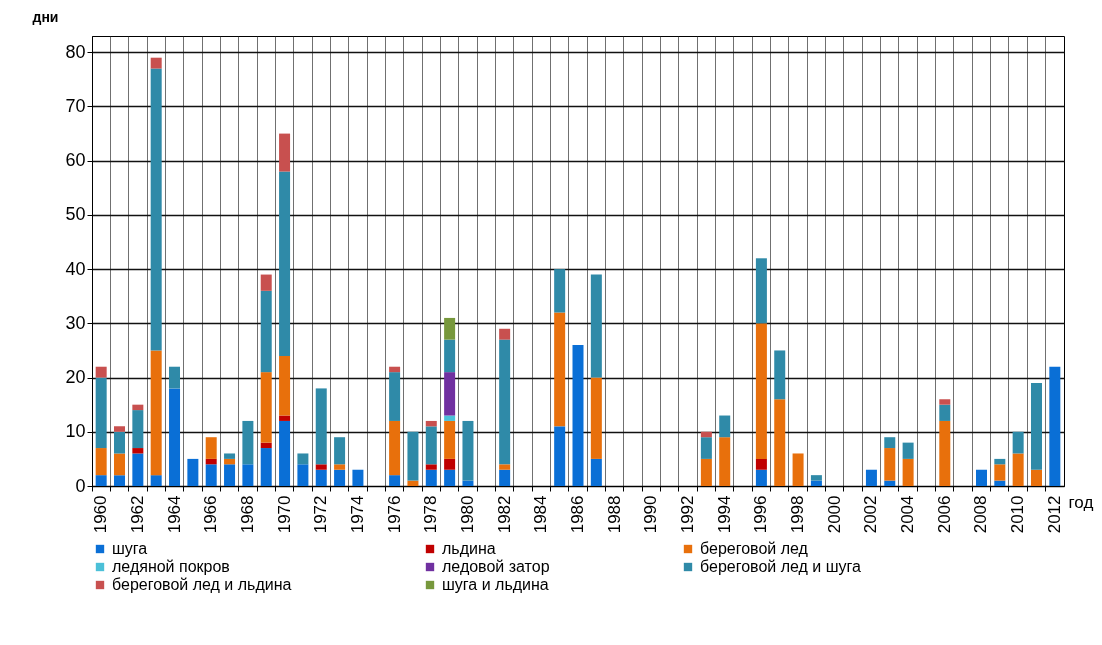 This screenshot has width=1102, height=645. Describe the element at coordinates (75, 322) in the screenshot. I see `y-tick-label: 30` at that location.